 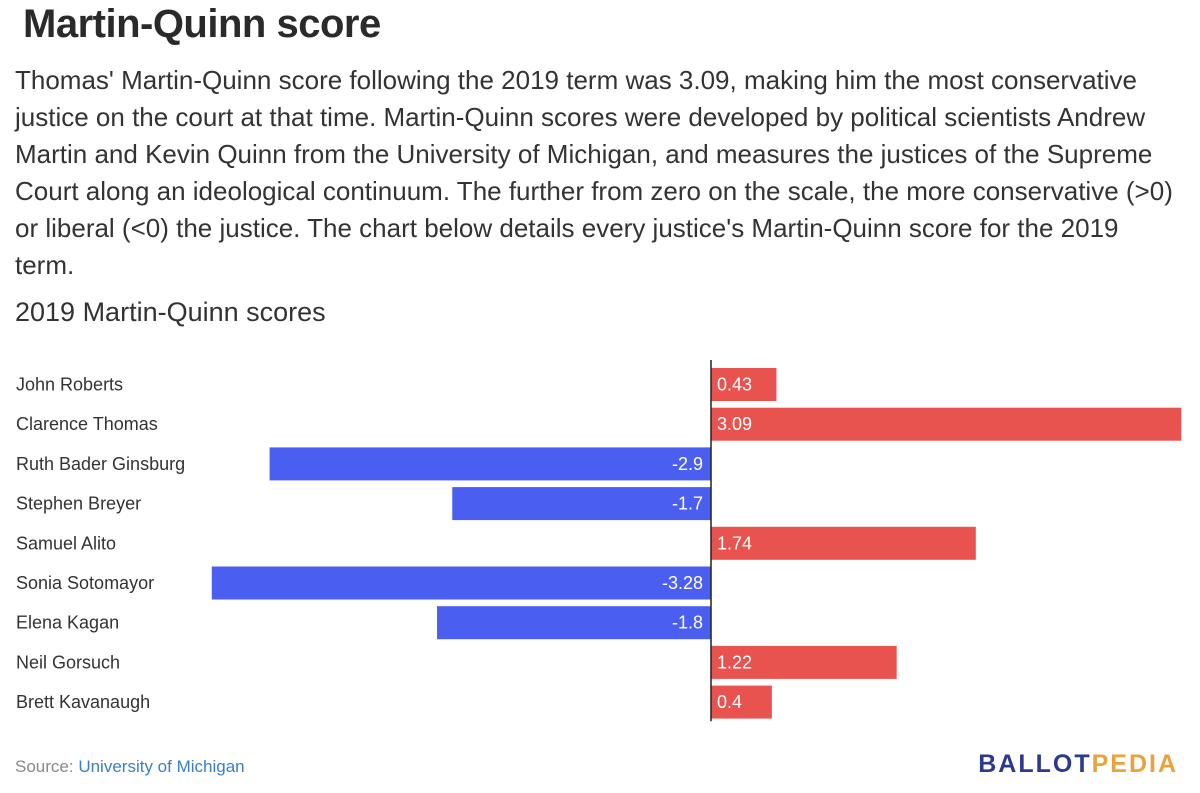 I want to click on category-label: Samuel Alito, so click(x=66, y=543).